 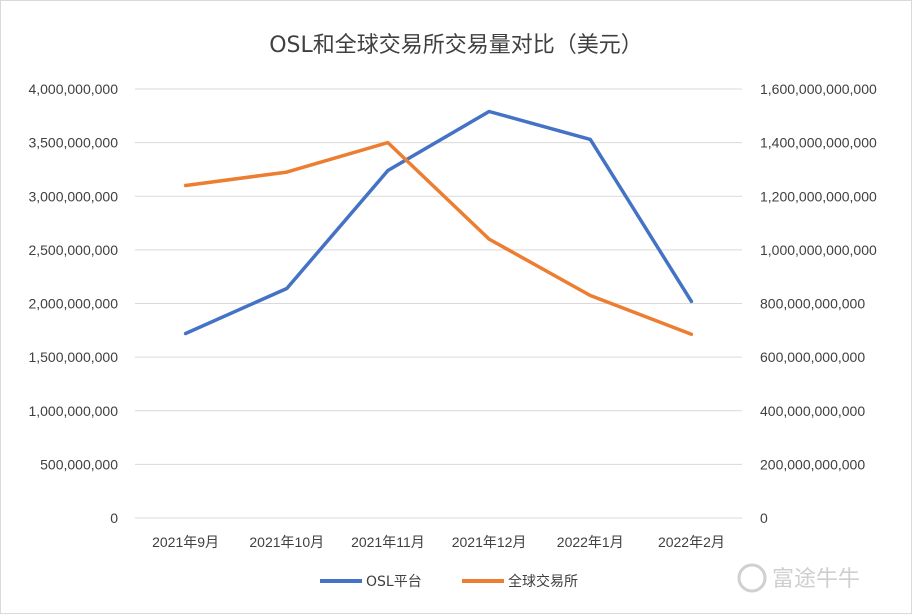 What do you see at coordinates (73, 143) in the screenshot?
I see `left-tick-label: 3,500,000,000` at bounding box center [73, 143].